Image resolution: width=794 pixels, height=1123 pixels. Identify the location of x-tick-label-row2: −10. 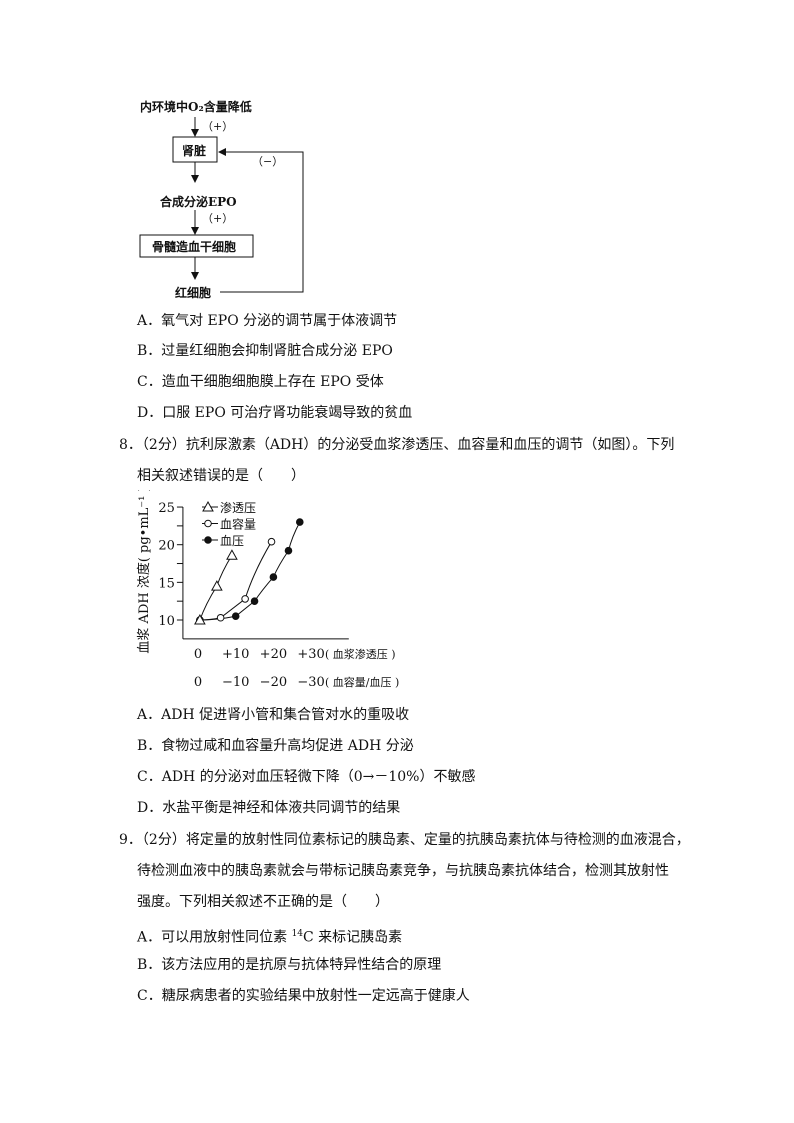
(235, 682).